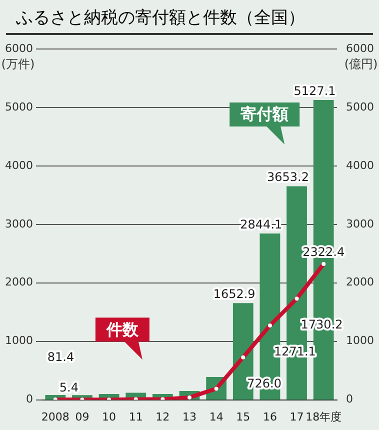 The image size is (379, 430). What do you see at coordinates (324, 417) in the screenshot?
I see `x-tick-label: 18年度` at bounding box center [324, 417].